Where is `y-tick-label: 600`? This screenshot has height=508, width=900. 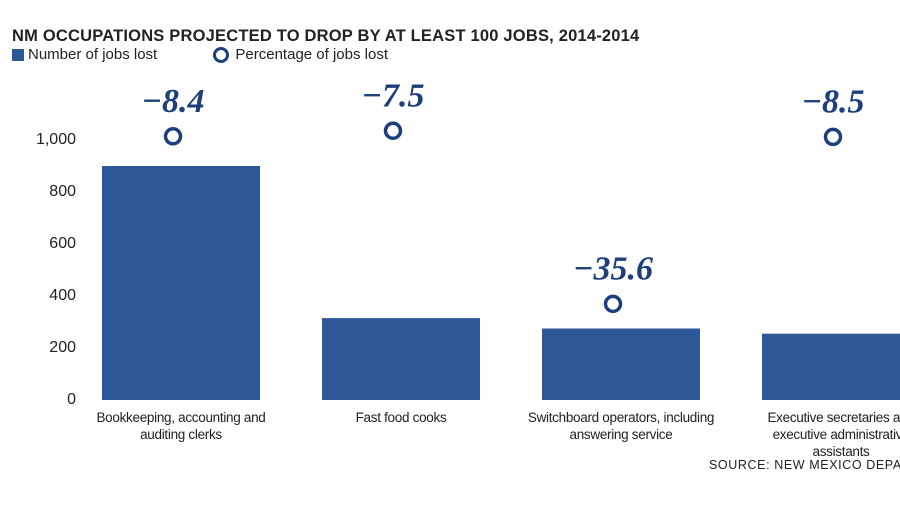
y-tick-label: 600 is located at coordinates (62, 243).